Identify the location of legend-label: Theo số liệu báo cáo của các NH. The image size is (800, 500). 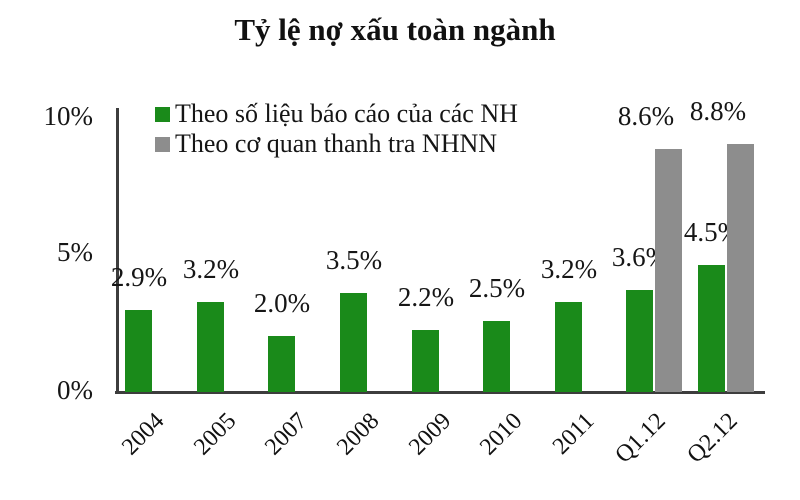
(346, 113).